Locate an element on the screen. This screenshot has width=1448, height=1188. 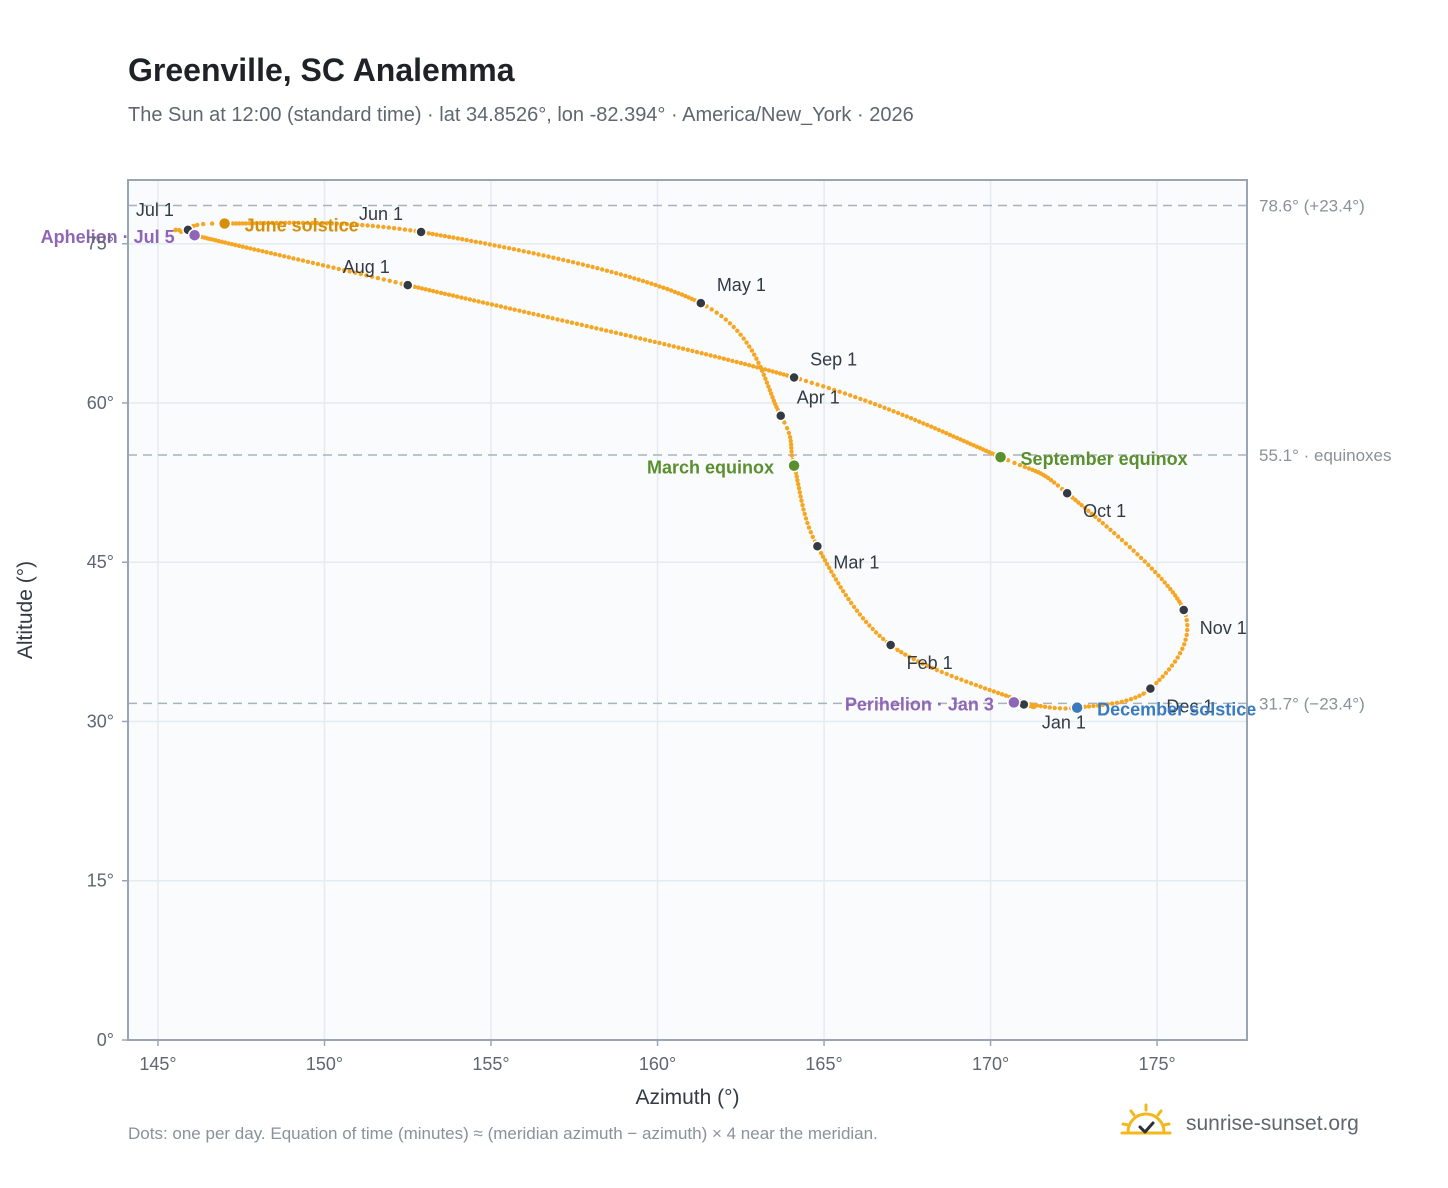
y-axis-ticks: 0° 15° 30° 45° 60° 75° is located at coordinates (107, 642).